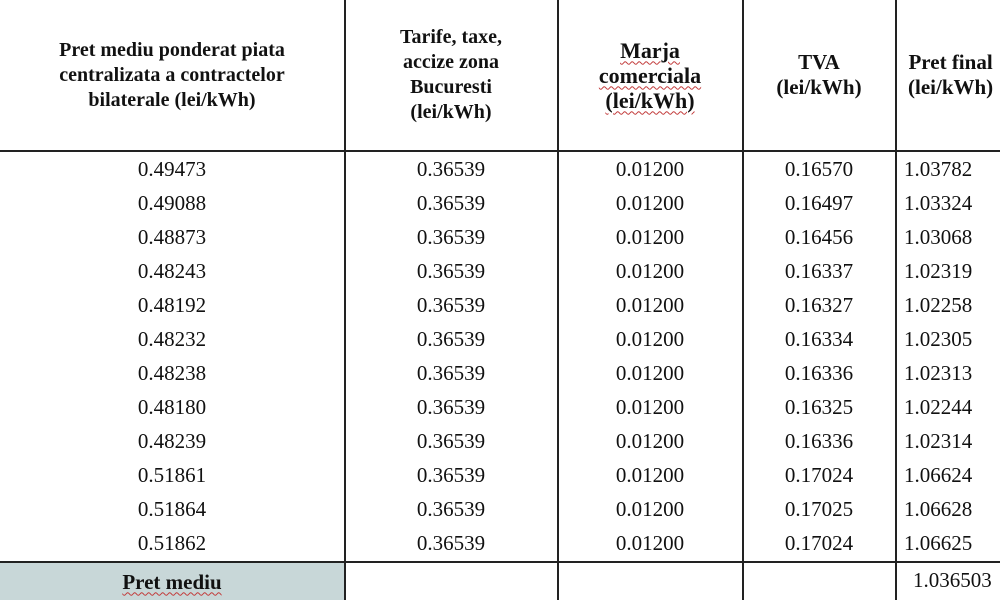  I want to click on cell-vat: 0.17025, so click(819, 508).